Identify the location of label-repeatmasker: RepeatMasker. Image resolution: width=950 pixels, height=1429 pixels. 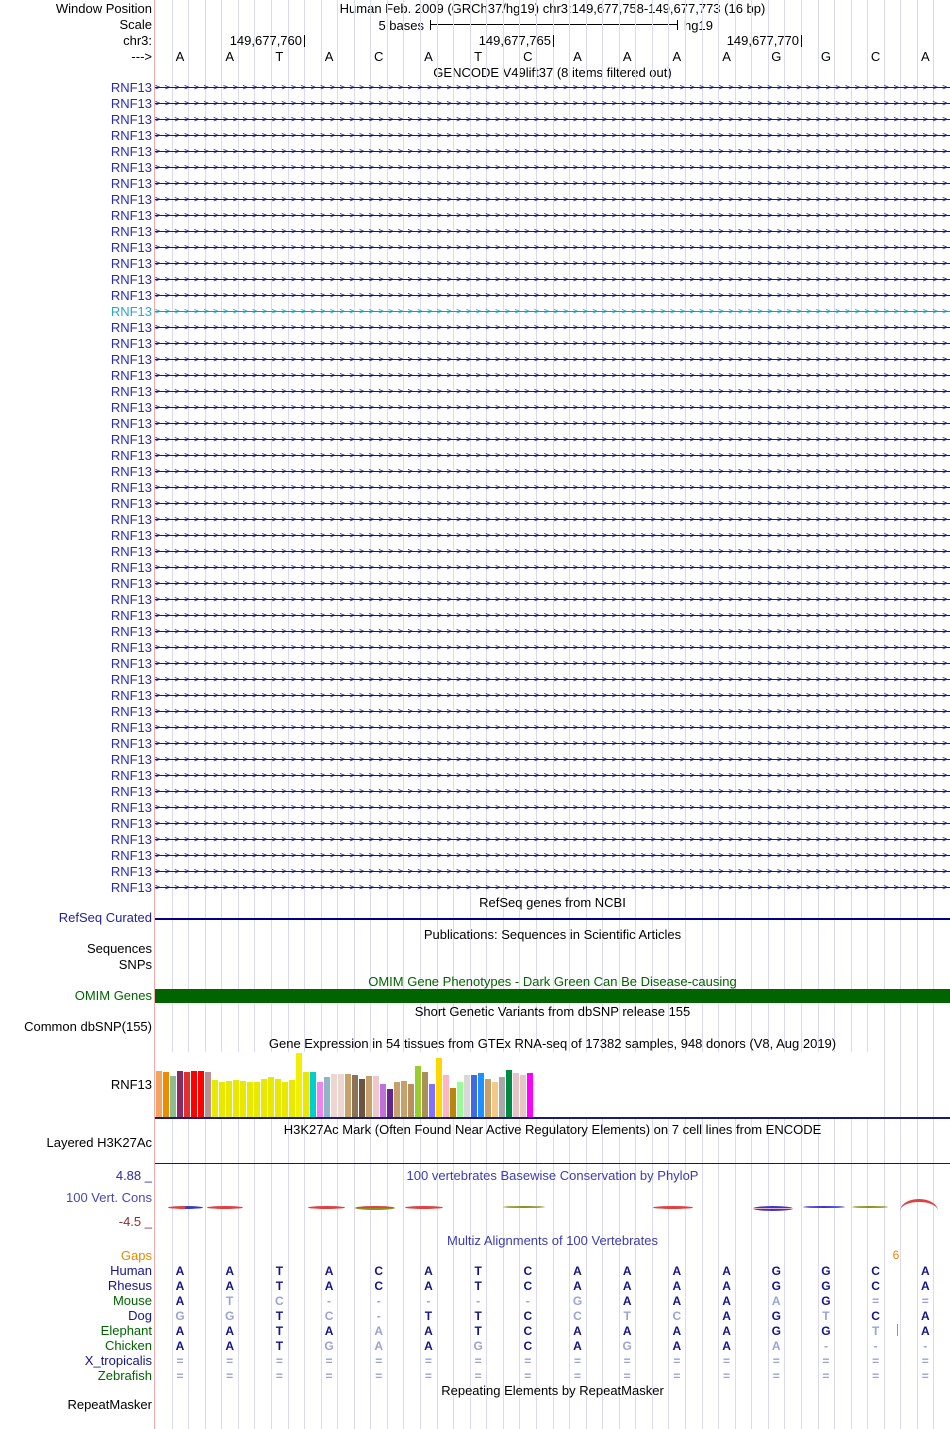
(109, 1404).